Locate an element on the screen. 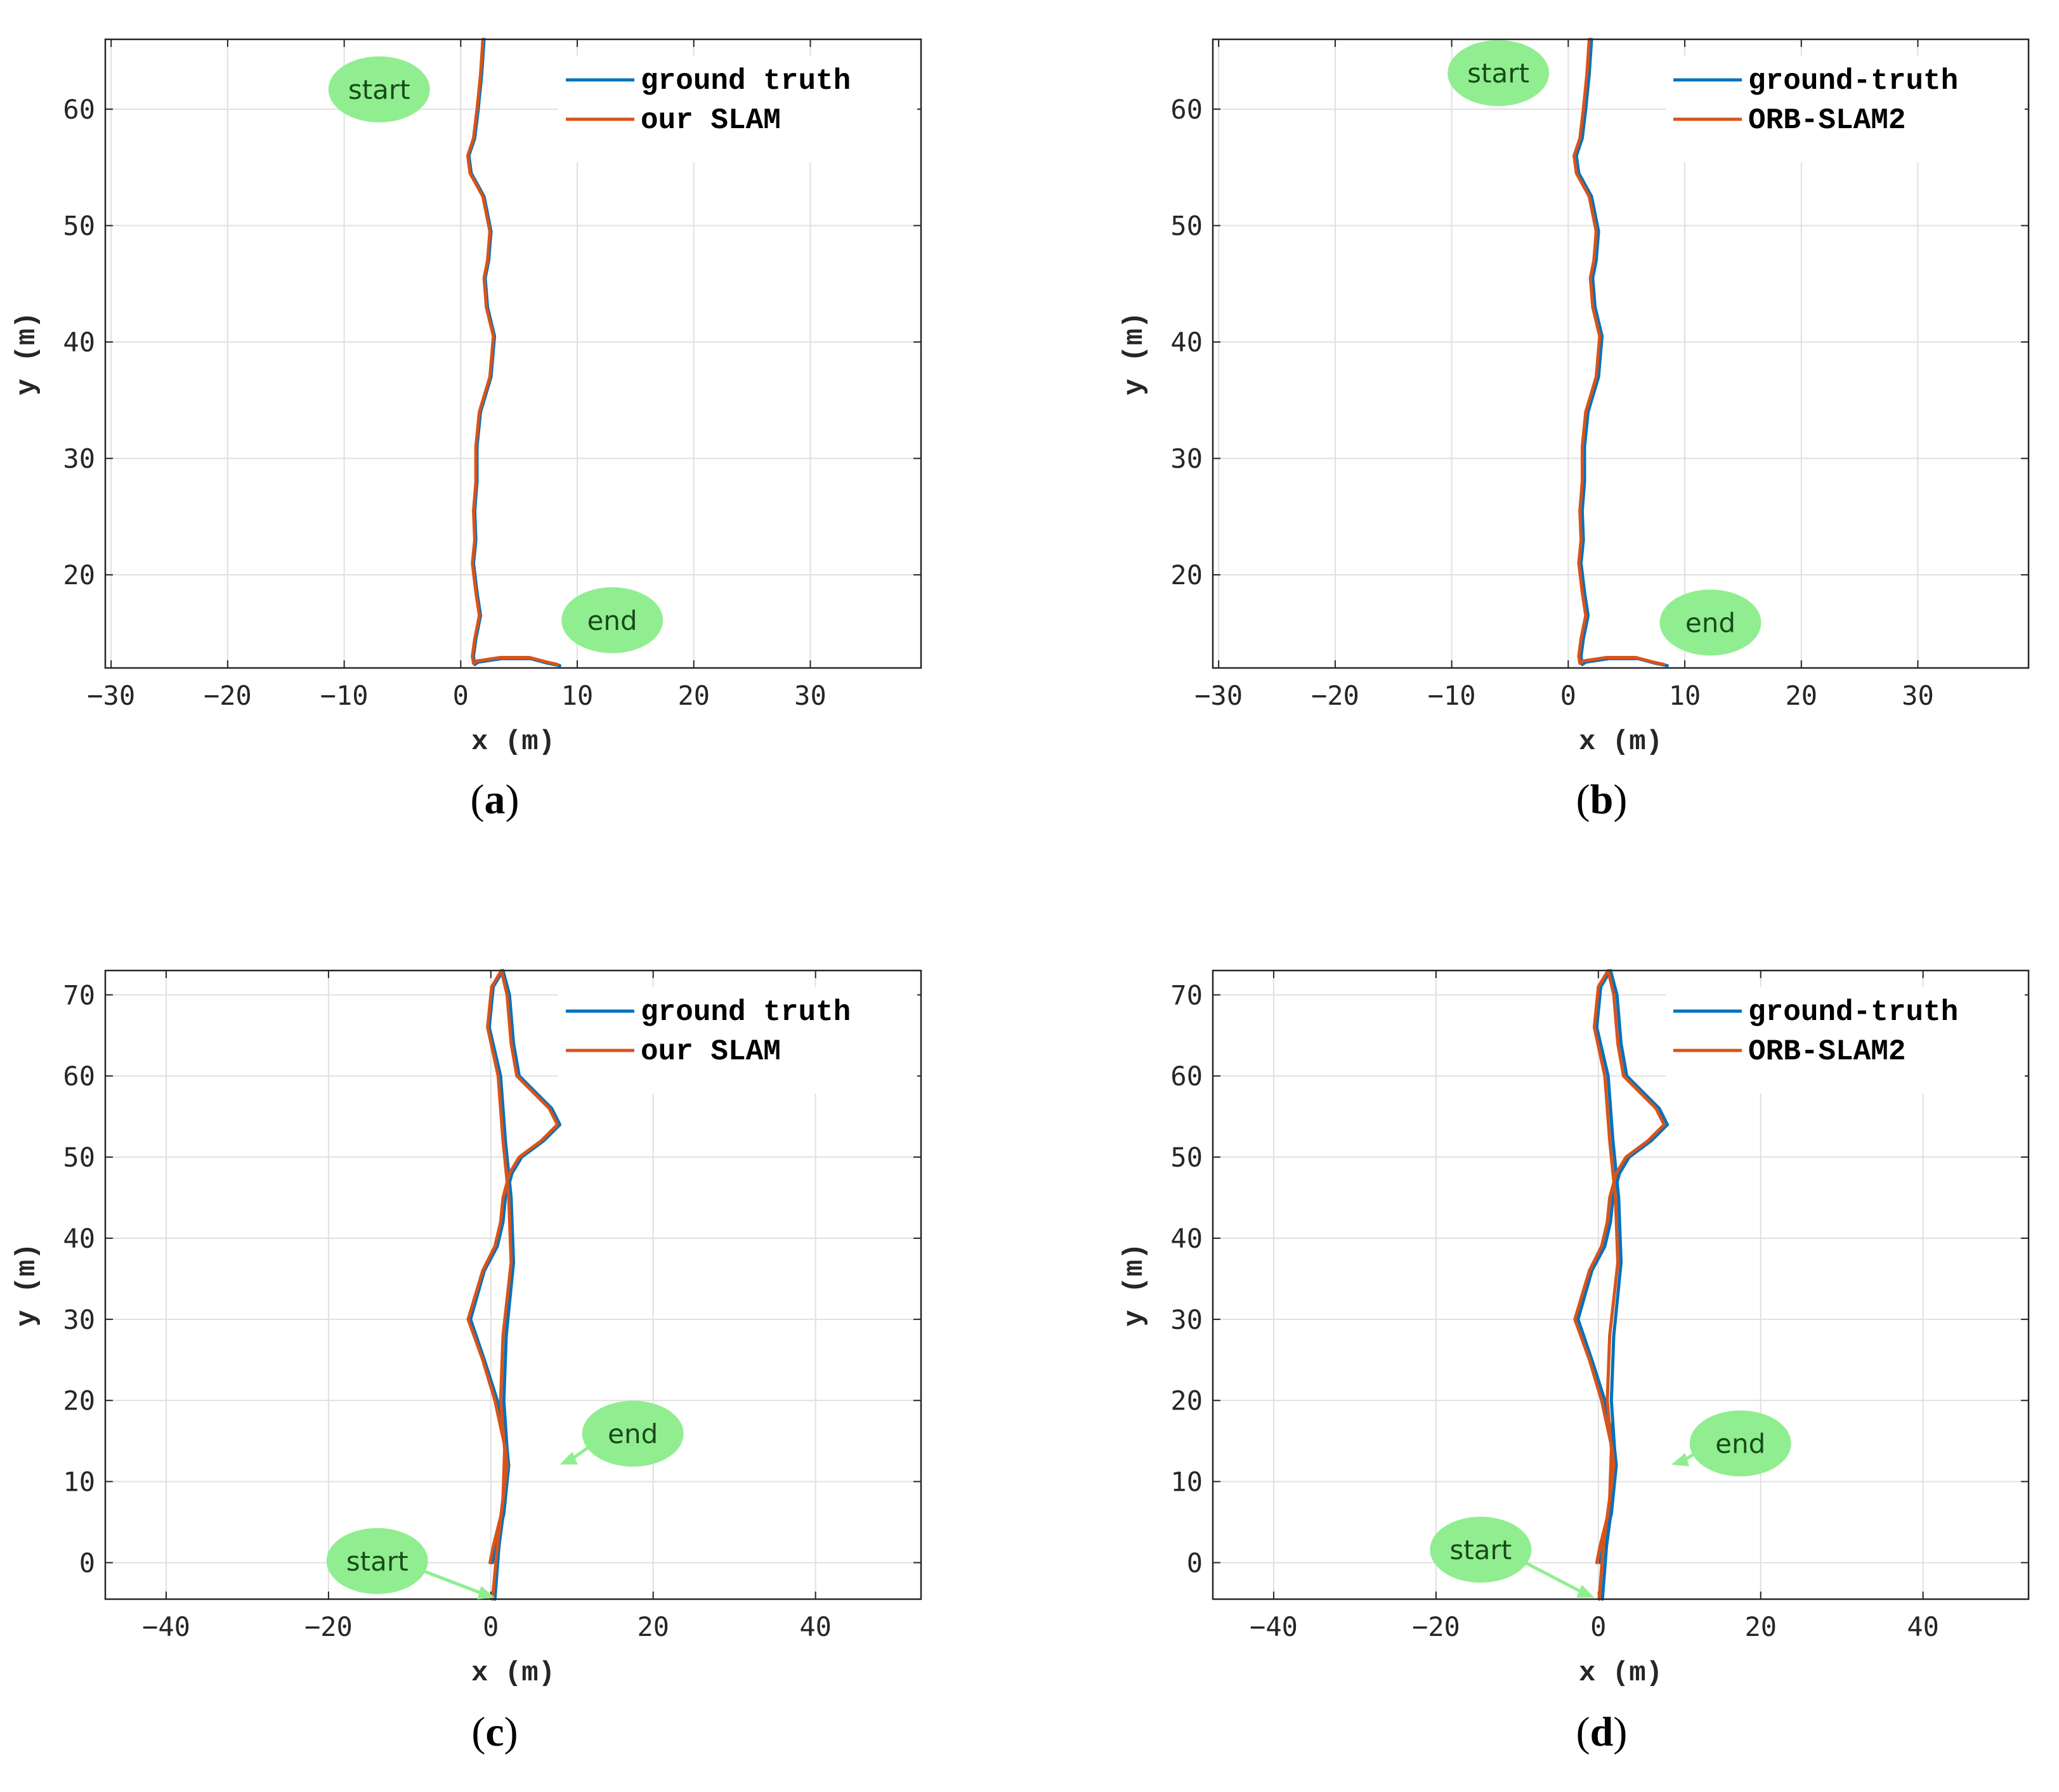  subfigure-caption-letter: d is located at coordinates (1602, 1732).